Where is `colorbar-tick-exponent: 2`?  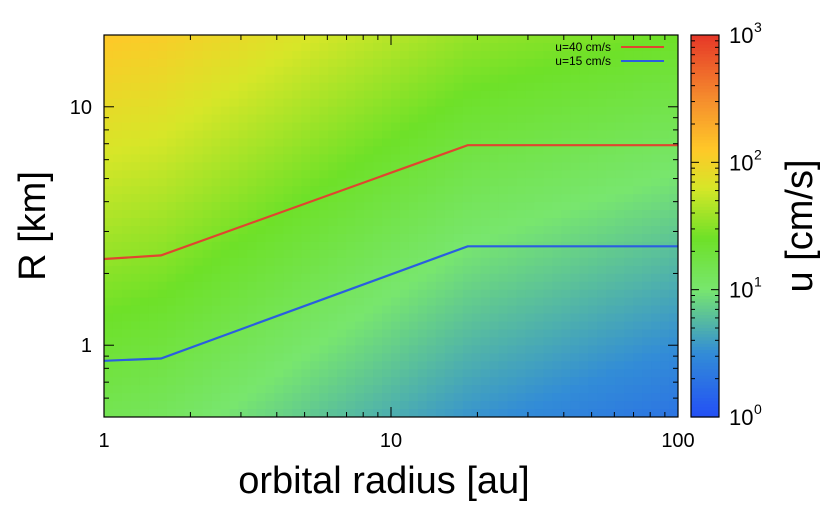 colorbar-tick-exponent: 2 is located at coordinates (758, 154).